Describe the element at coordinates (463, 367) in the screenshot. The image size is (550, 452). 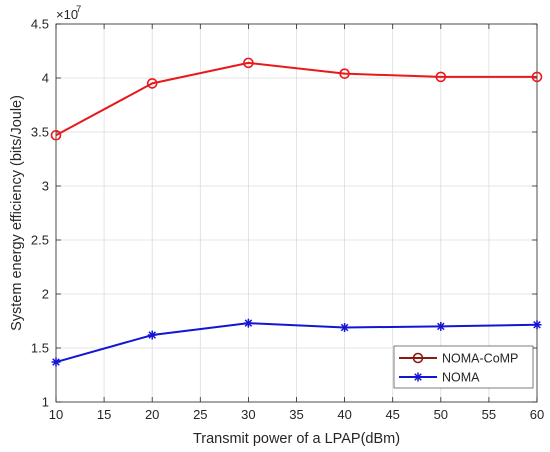
I see `legend: NOMA-CoMP NOMA` at that location.